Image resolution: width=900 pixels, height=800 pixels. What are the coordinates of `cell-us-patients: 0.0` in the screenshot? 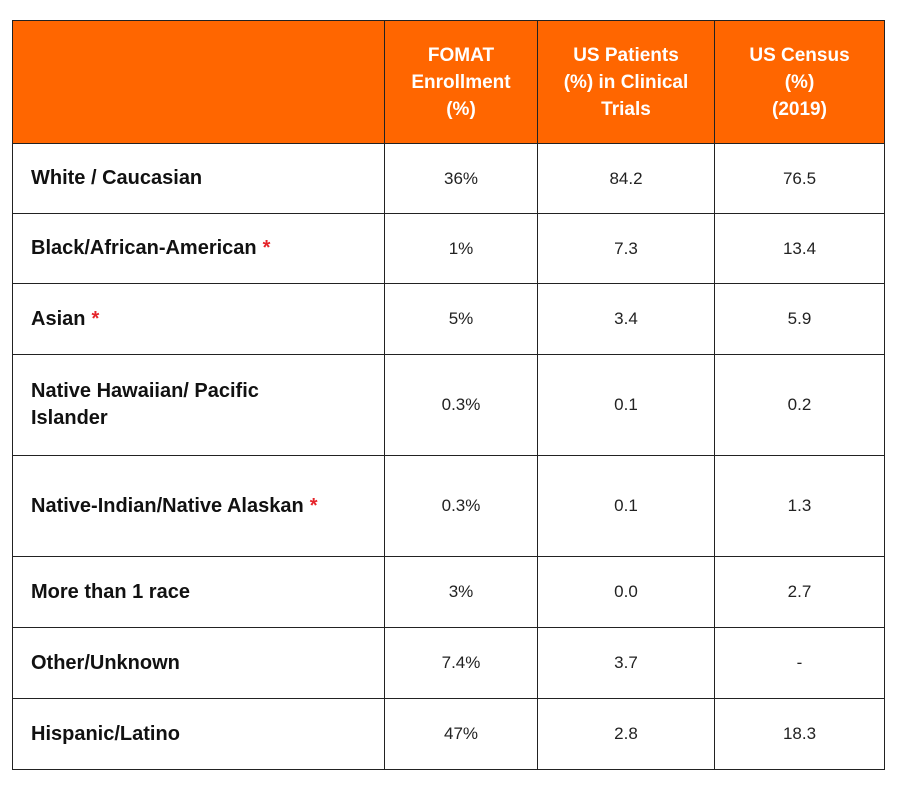 It's located at (626, 592).